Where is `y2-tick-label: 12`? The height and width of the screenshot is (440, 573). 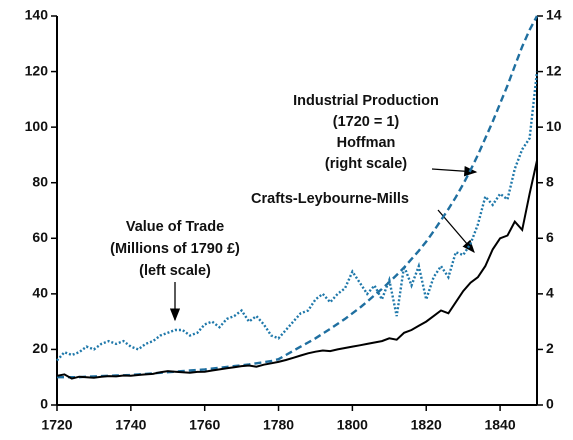
y2-tick-label: 12 is located at coordinates (554, 70).